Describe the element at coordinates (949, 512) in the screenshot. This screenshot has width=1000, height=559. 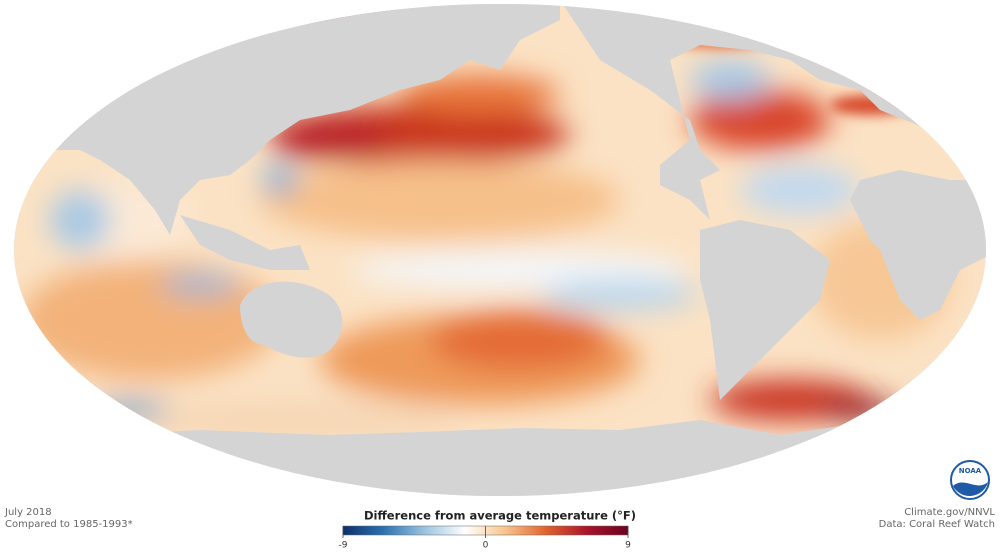
I see `source-credit: Climate.gov/NNVL` at that location.